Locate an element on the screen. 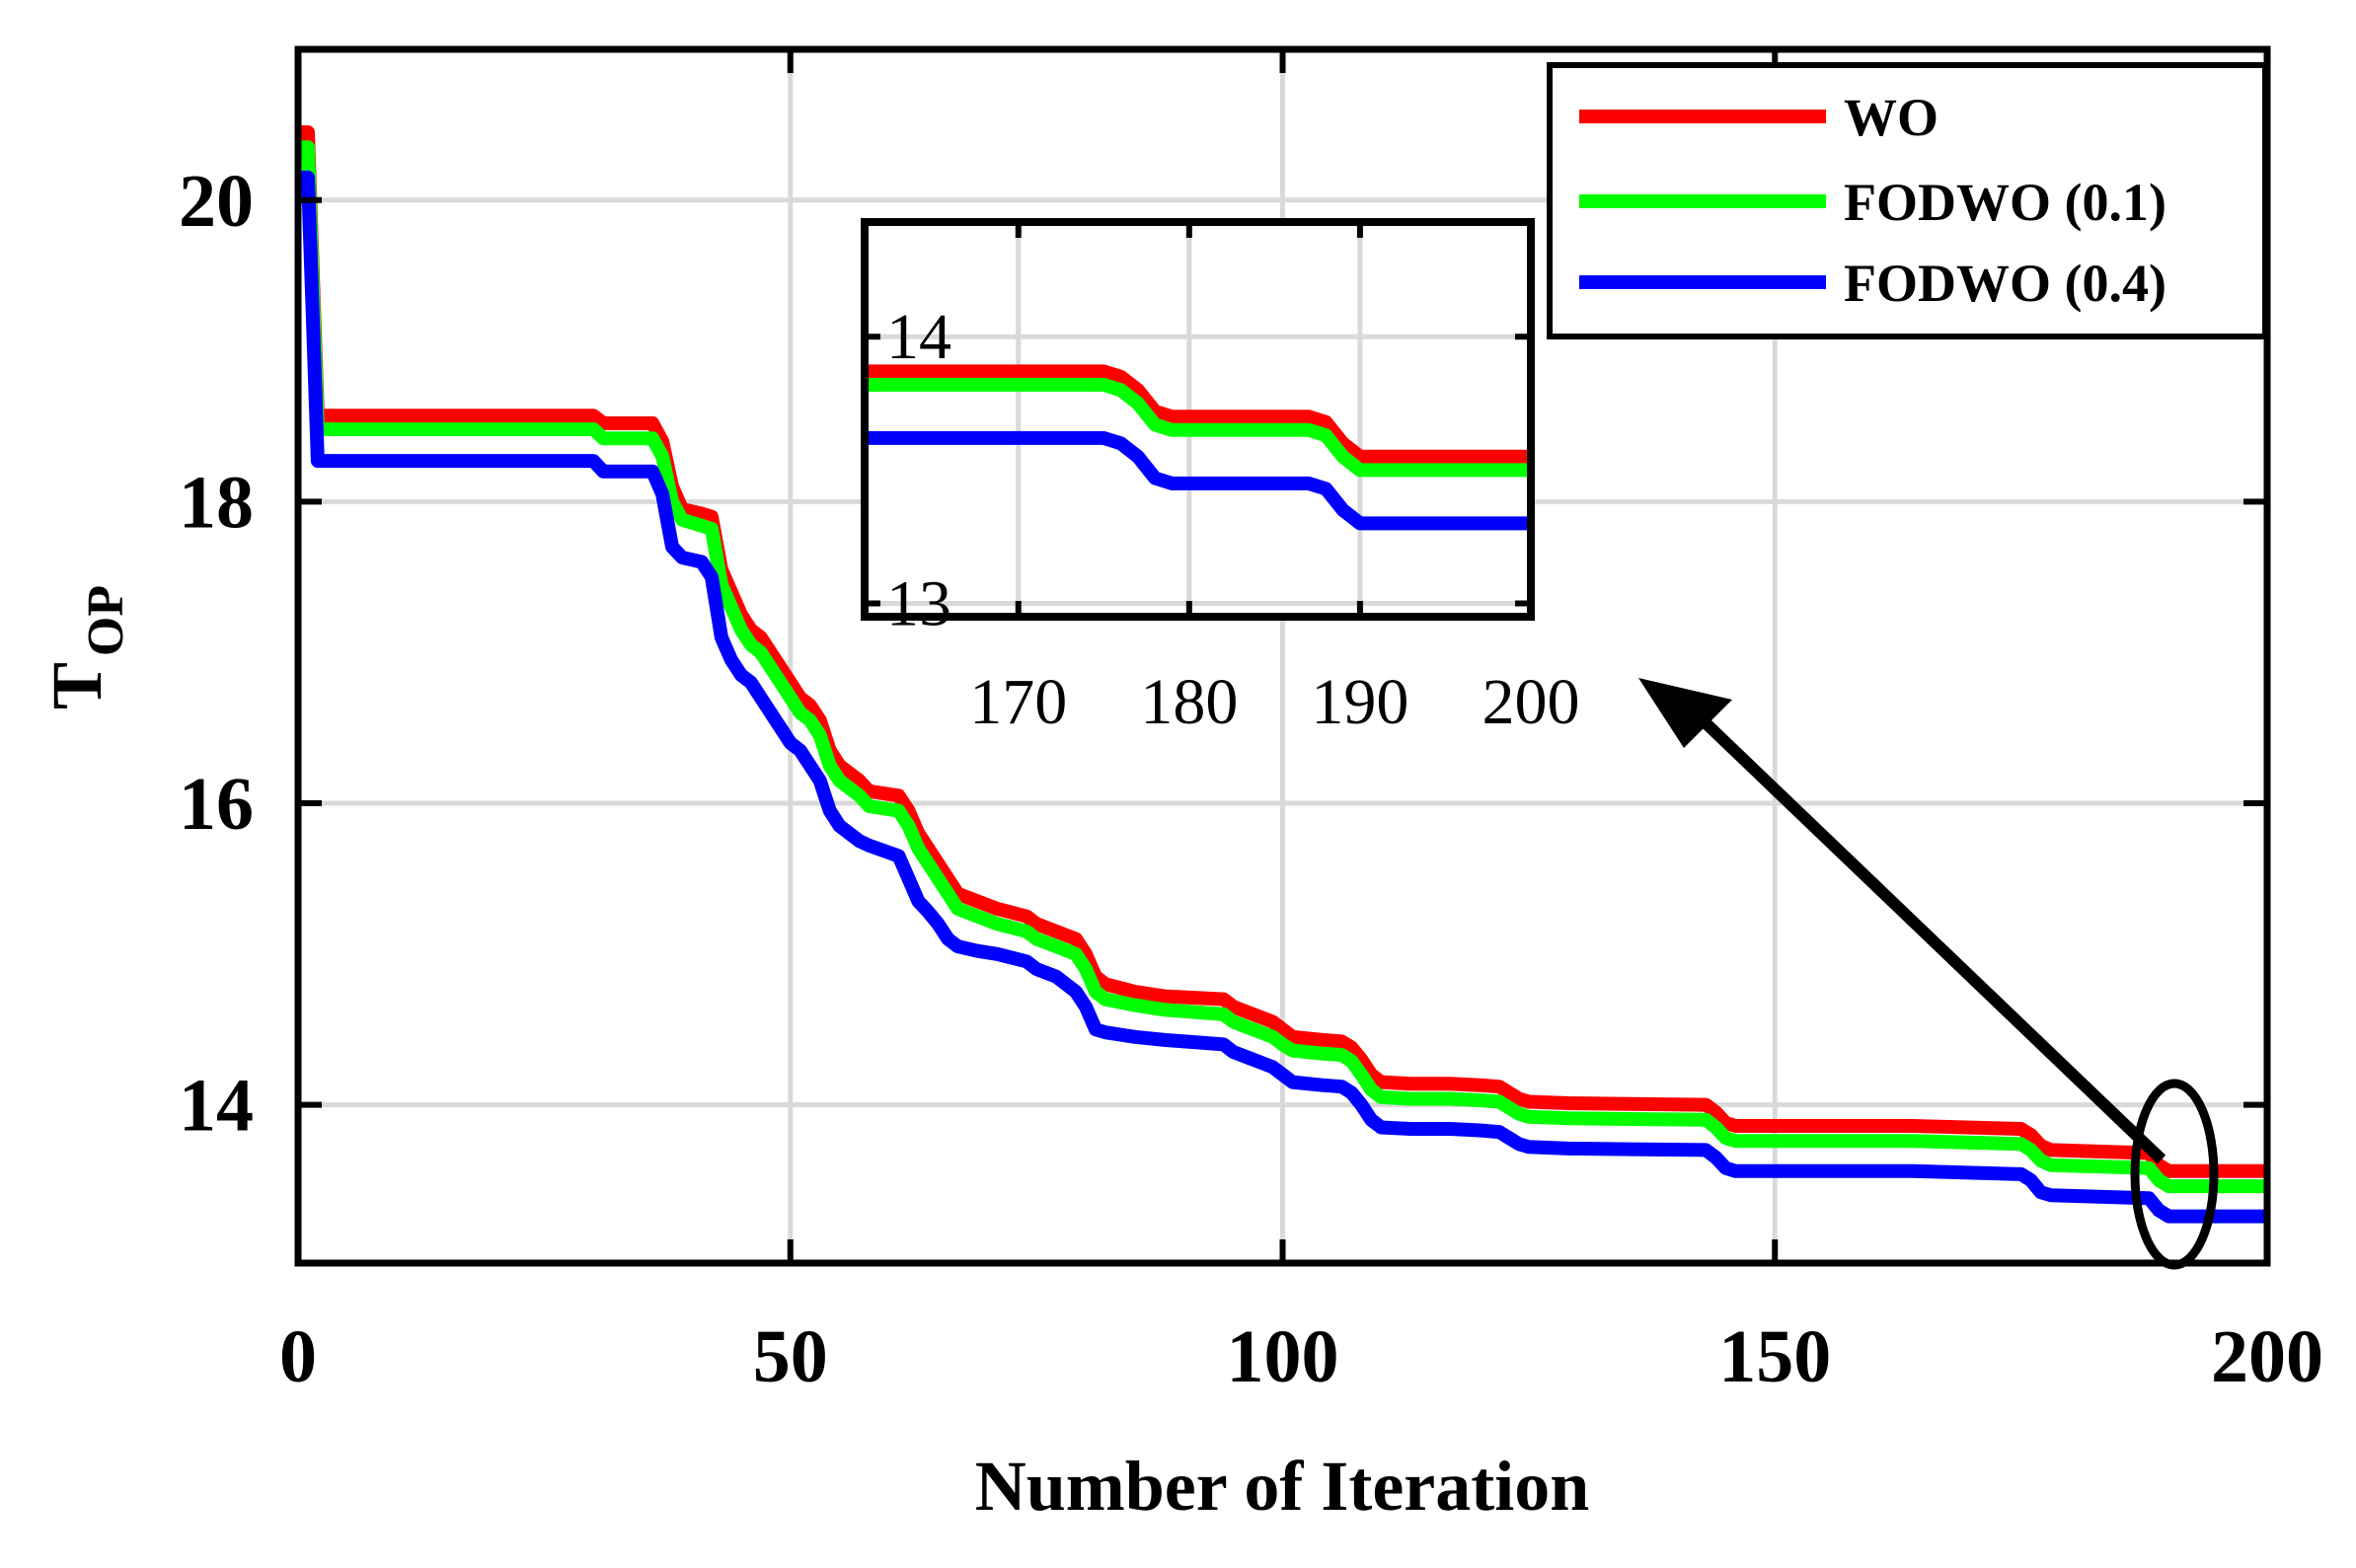  legend-label-fodwo-04: FODWO (0.4) is located at coordinates (2005, 283).